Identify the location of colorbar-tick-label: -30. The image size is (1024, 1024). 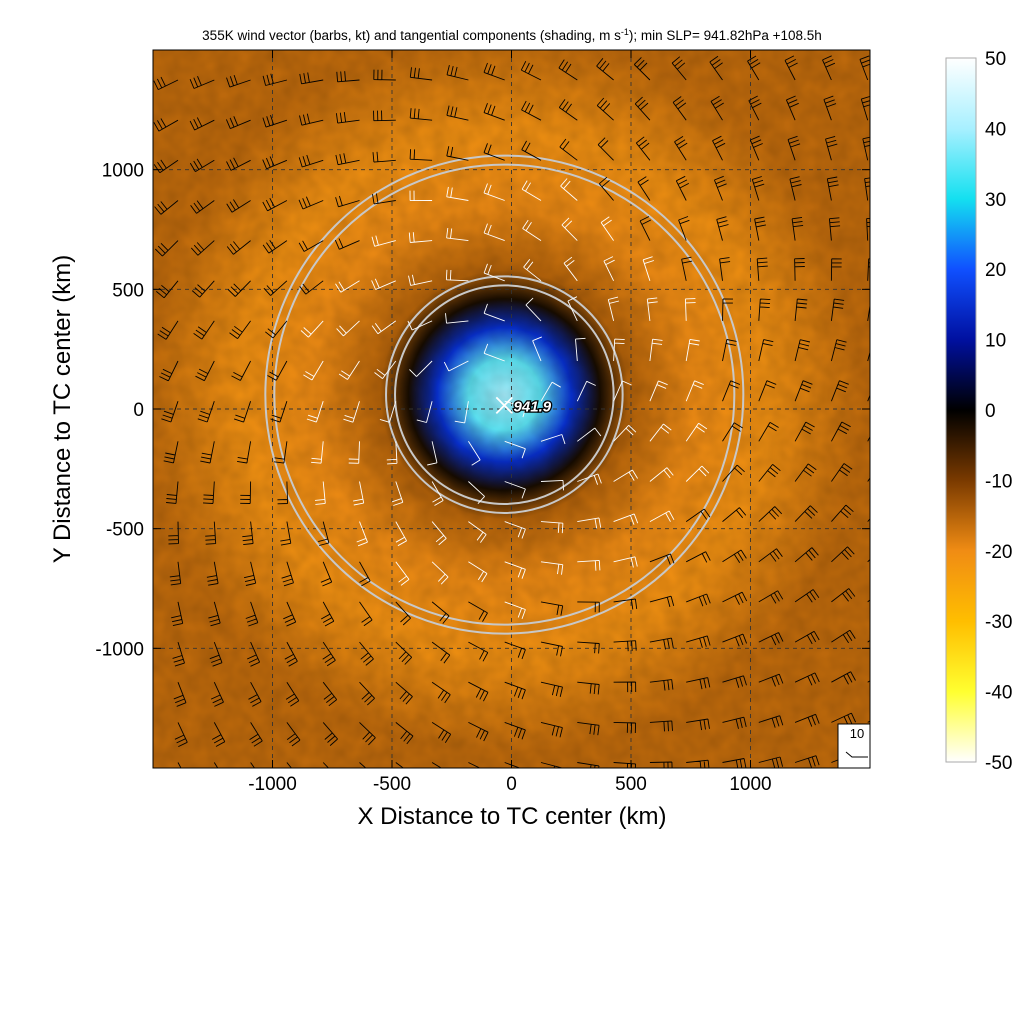
(998, 622).